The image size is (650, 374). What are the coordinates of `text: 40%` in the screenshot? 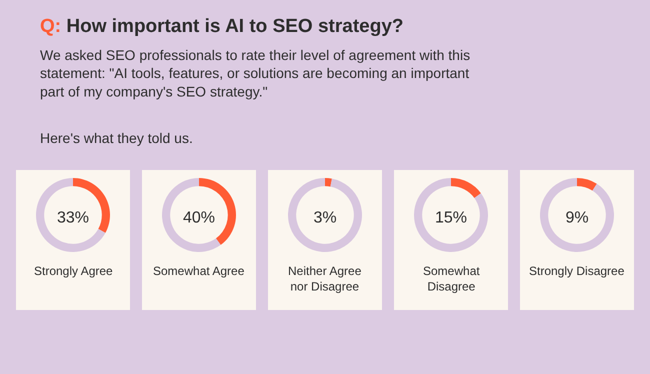 It's located at (199, 218).